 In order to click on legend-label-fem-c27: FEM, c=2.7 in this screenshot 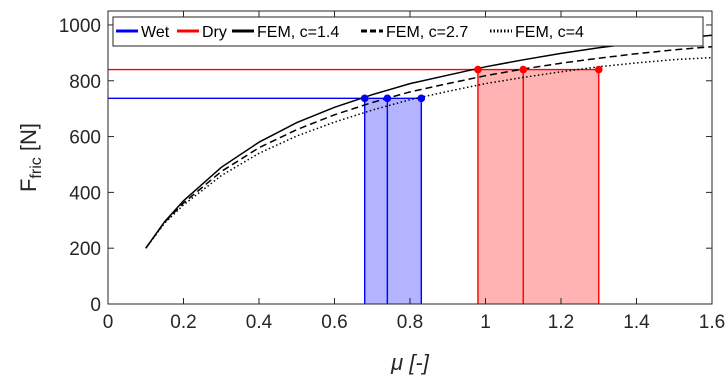, I will do `click(427, 32)`.